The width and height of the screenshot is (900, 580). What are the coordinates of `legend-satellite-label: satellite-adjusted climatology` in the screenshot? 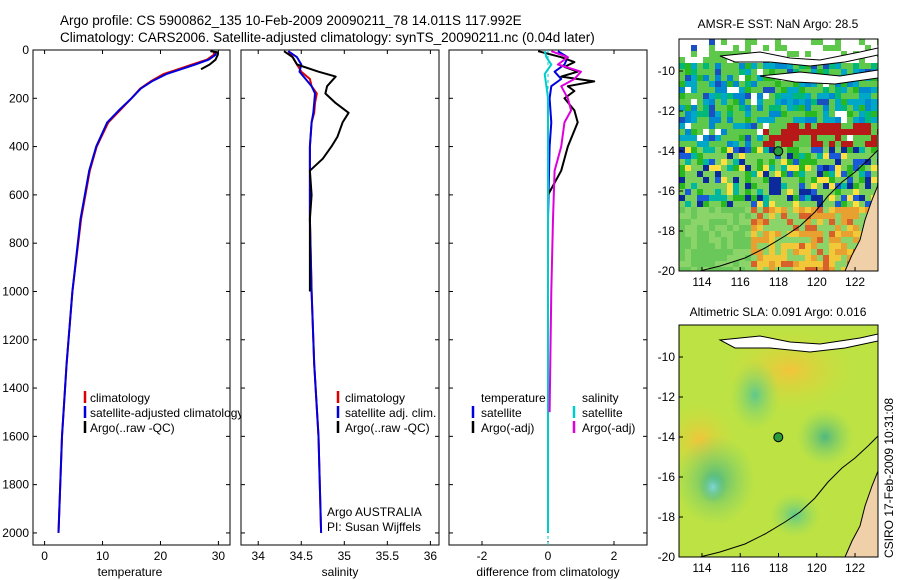 It's located at (166, 413).